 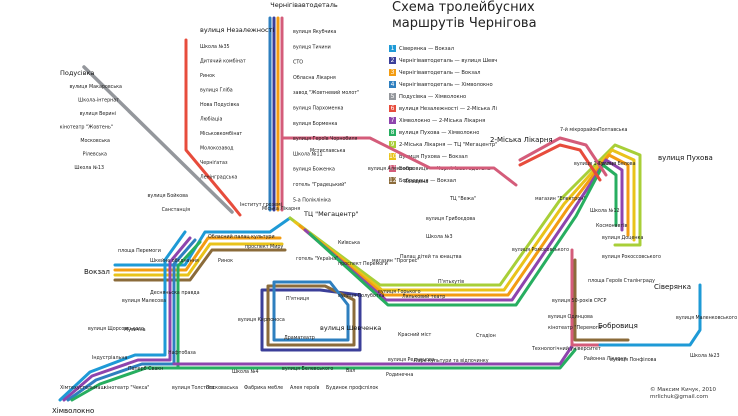 What do you see at coordinates (486, 336) in the screenshot?
I see `stop-label-northeast: Стадіон` at bounding box center [486, 336].